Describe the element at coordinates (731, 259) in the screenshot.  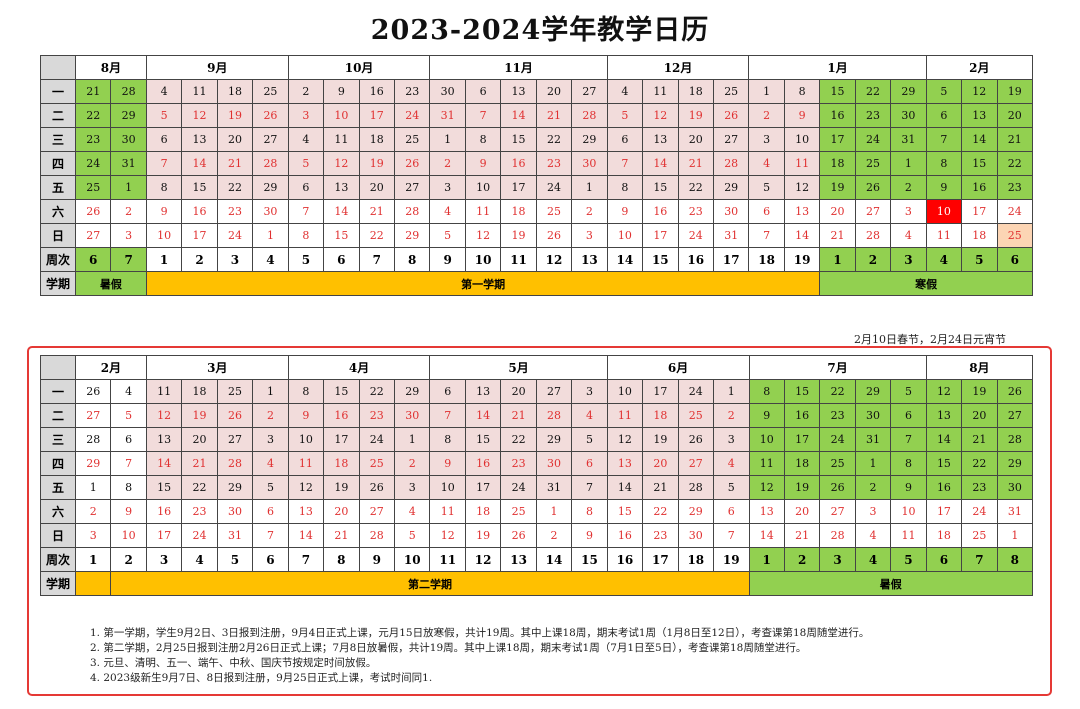
I see `week-number-cell: 17` at that location.